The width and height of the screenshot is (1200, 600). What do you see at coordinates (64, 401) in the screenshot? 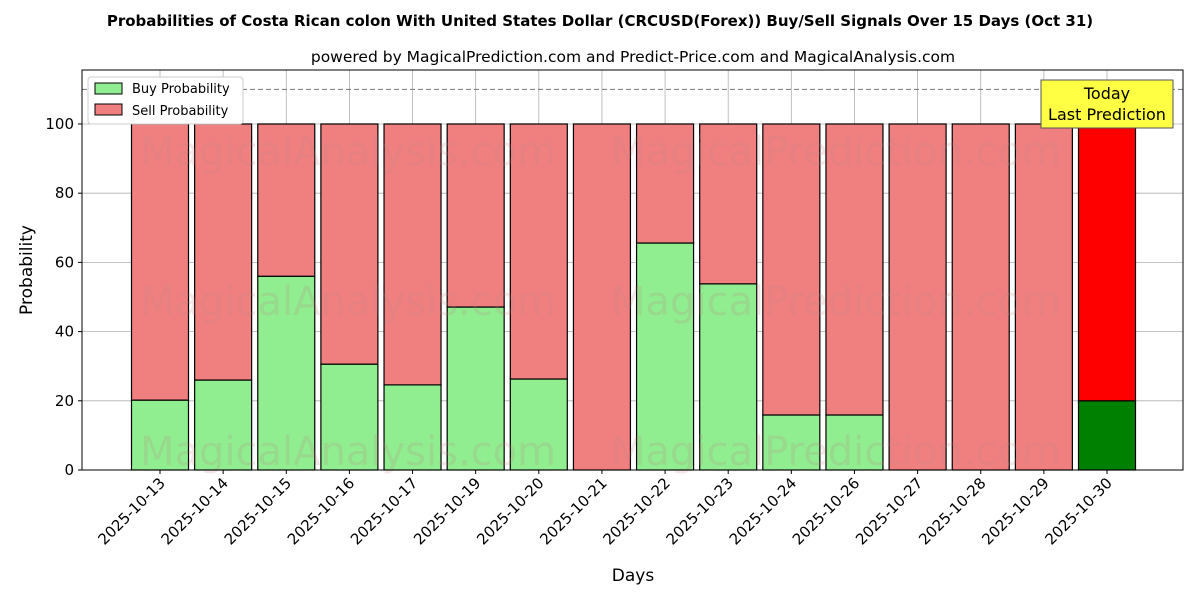
I see `y-tick-label: 20` at bounding box center [64, 401].